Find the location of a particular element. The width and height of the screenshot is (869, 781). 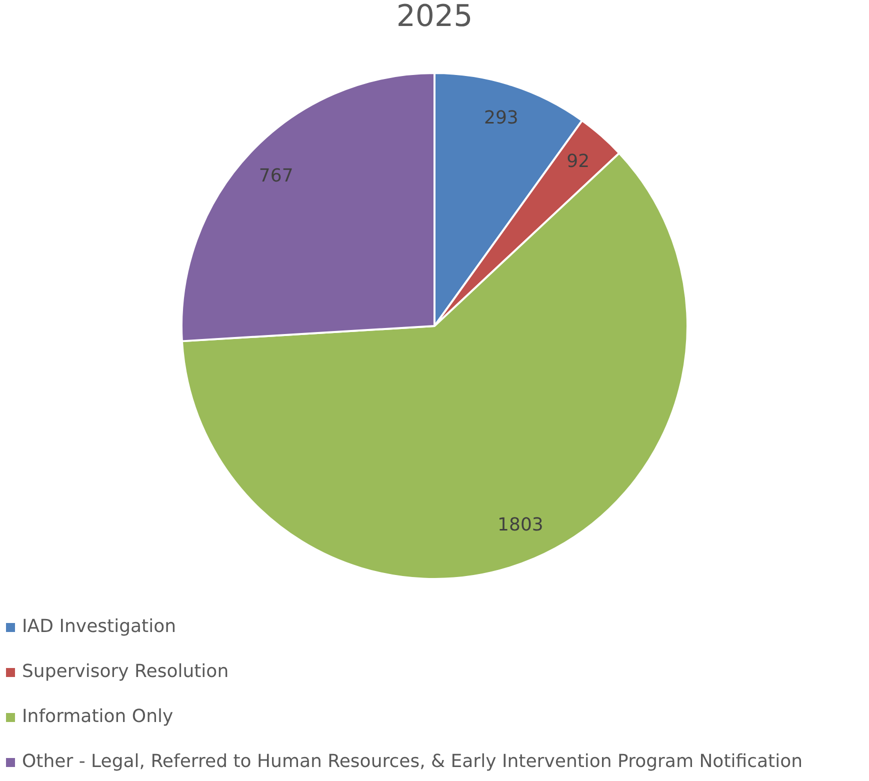

chart-title: 2025 is located at coordinates (434, 17).